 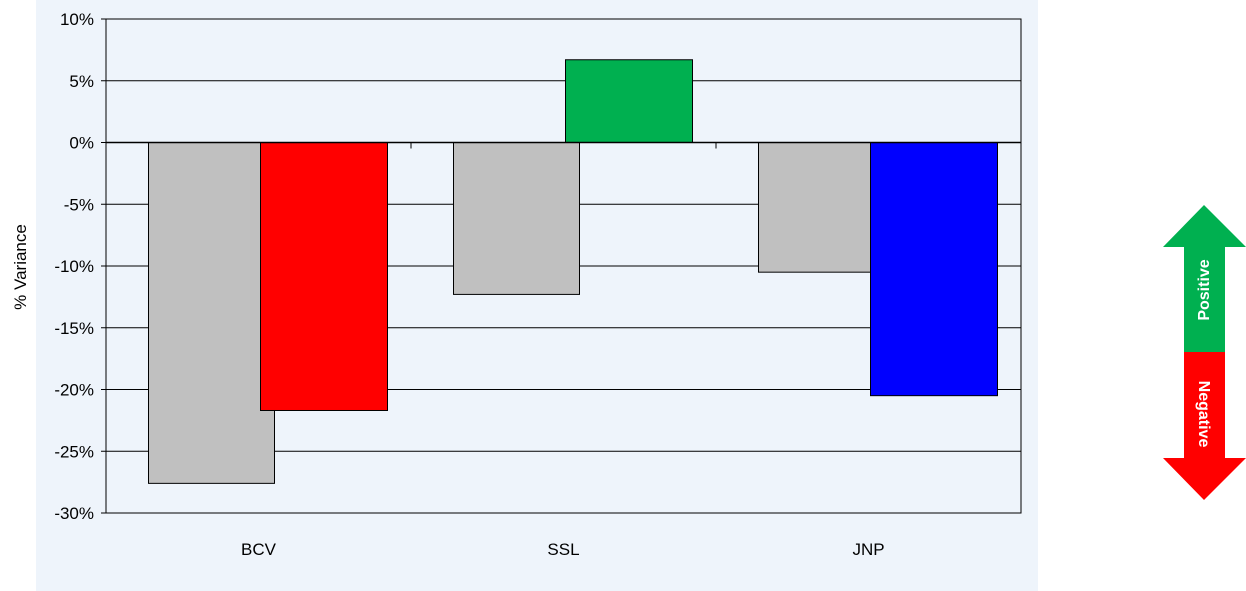 I want to click on bar-current-bcv, so click(x=324, y=276).